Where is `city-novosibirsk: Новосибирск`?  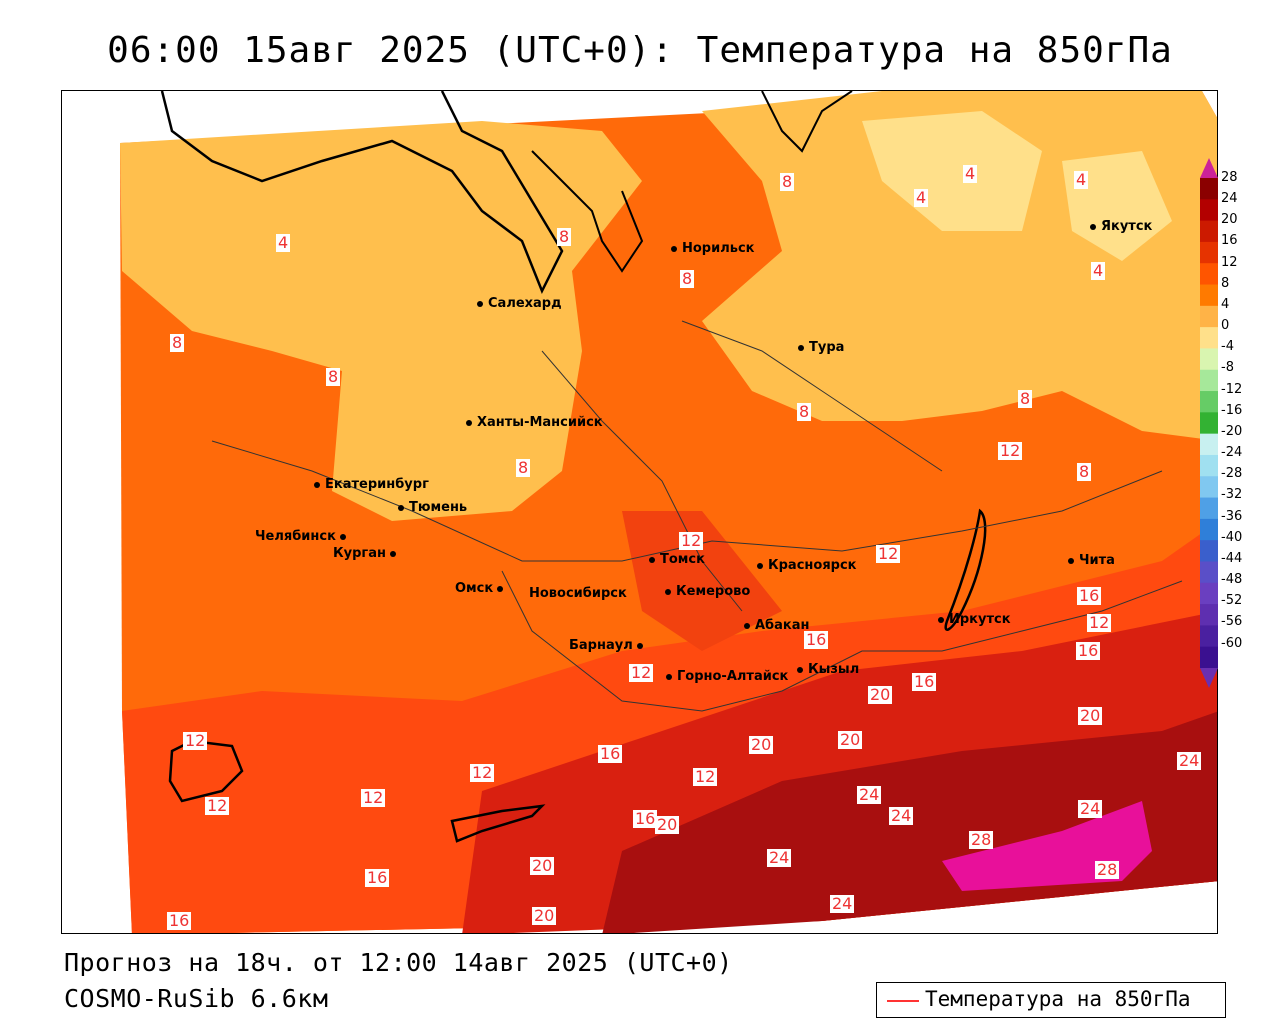
city-novosibirsk: Новосибирск is located at coordinates (578, 593).